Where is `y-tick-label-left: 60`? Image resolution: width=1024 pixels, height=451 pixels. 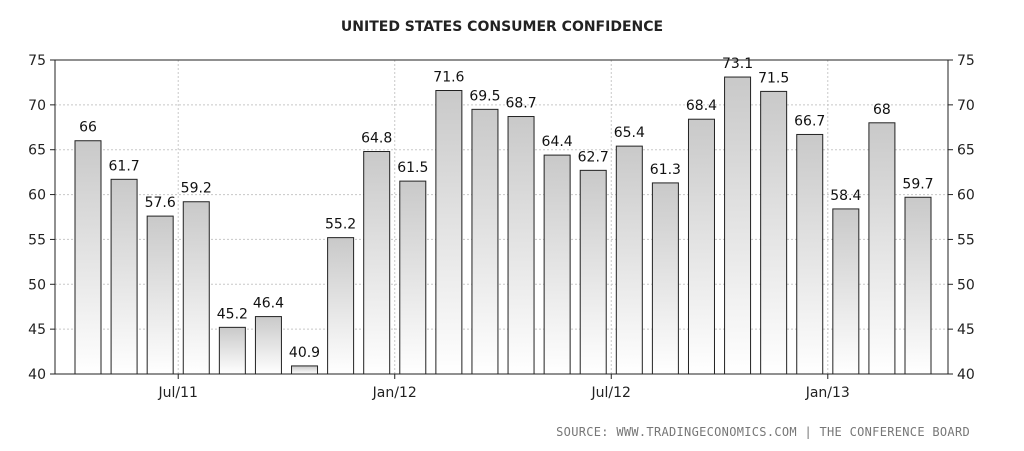 y-tick-label-left: 60 is located at coordinates (37, 196).